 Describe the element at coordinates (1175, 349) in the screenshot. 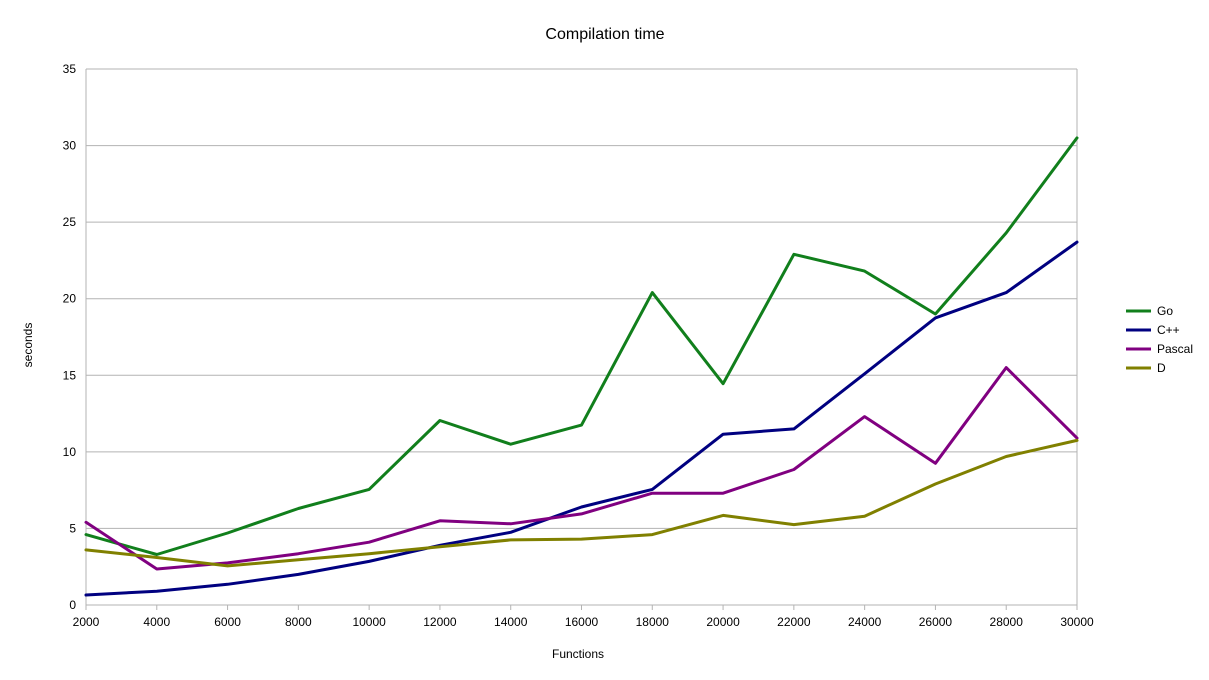

I see `legend-label: Pascal` at that location.